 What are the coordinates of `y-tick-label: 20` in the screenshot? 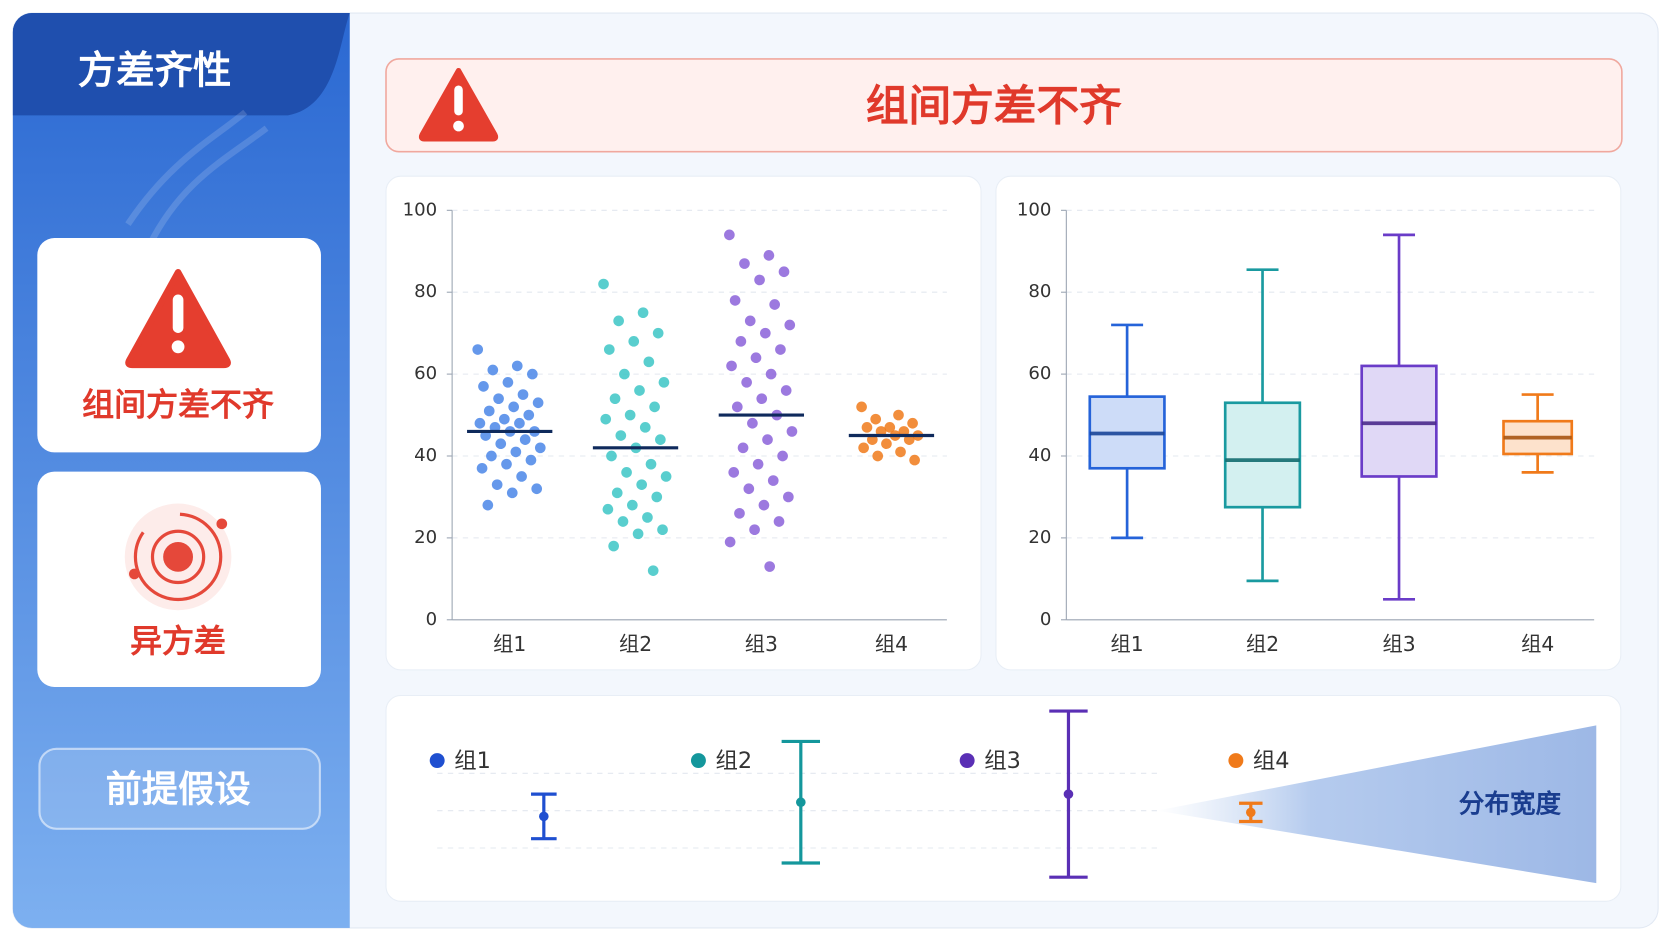 It's located at (1039, 537).